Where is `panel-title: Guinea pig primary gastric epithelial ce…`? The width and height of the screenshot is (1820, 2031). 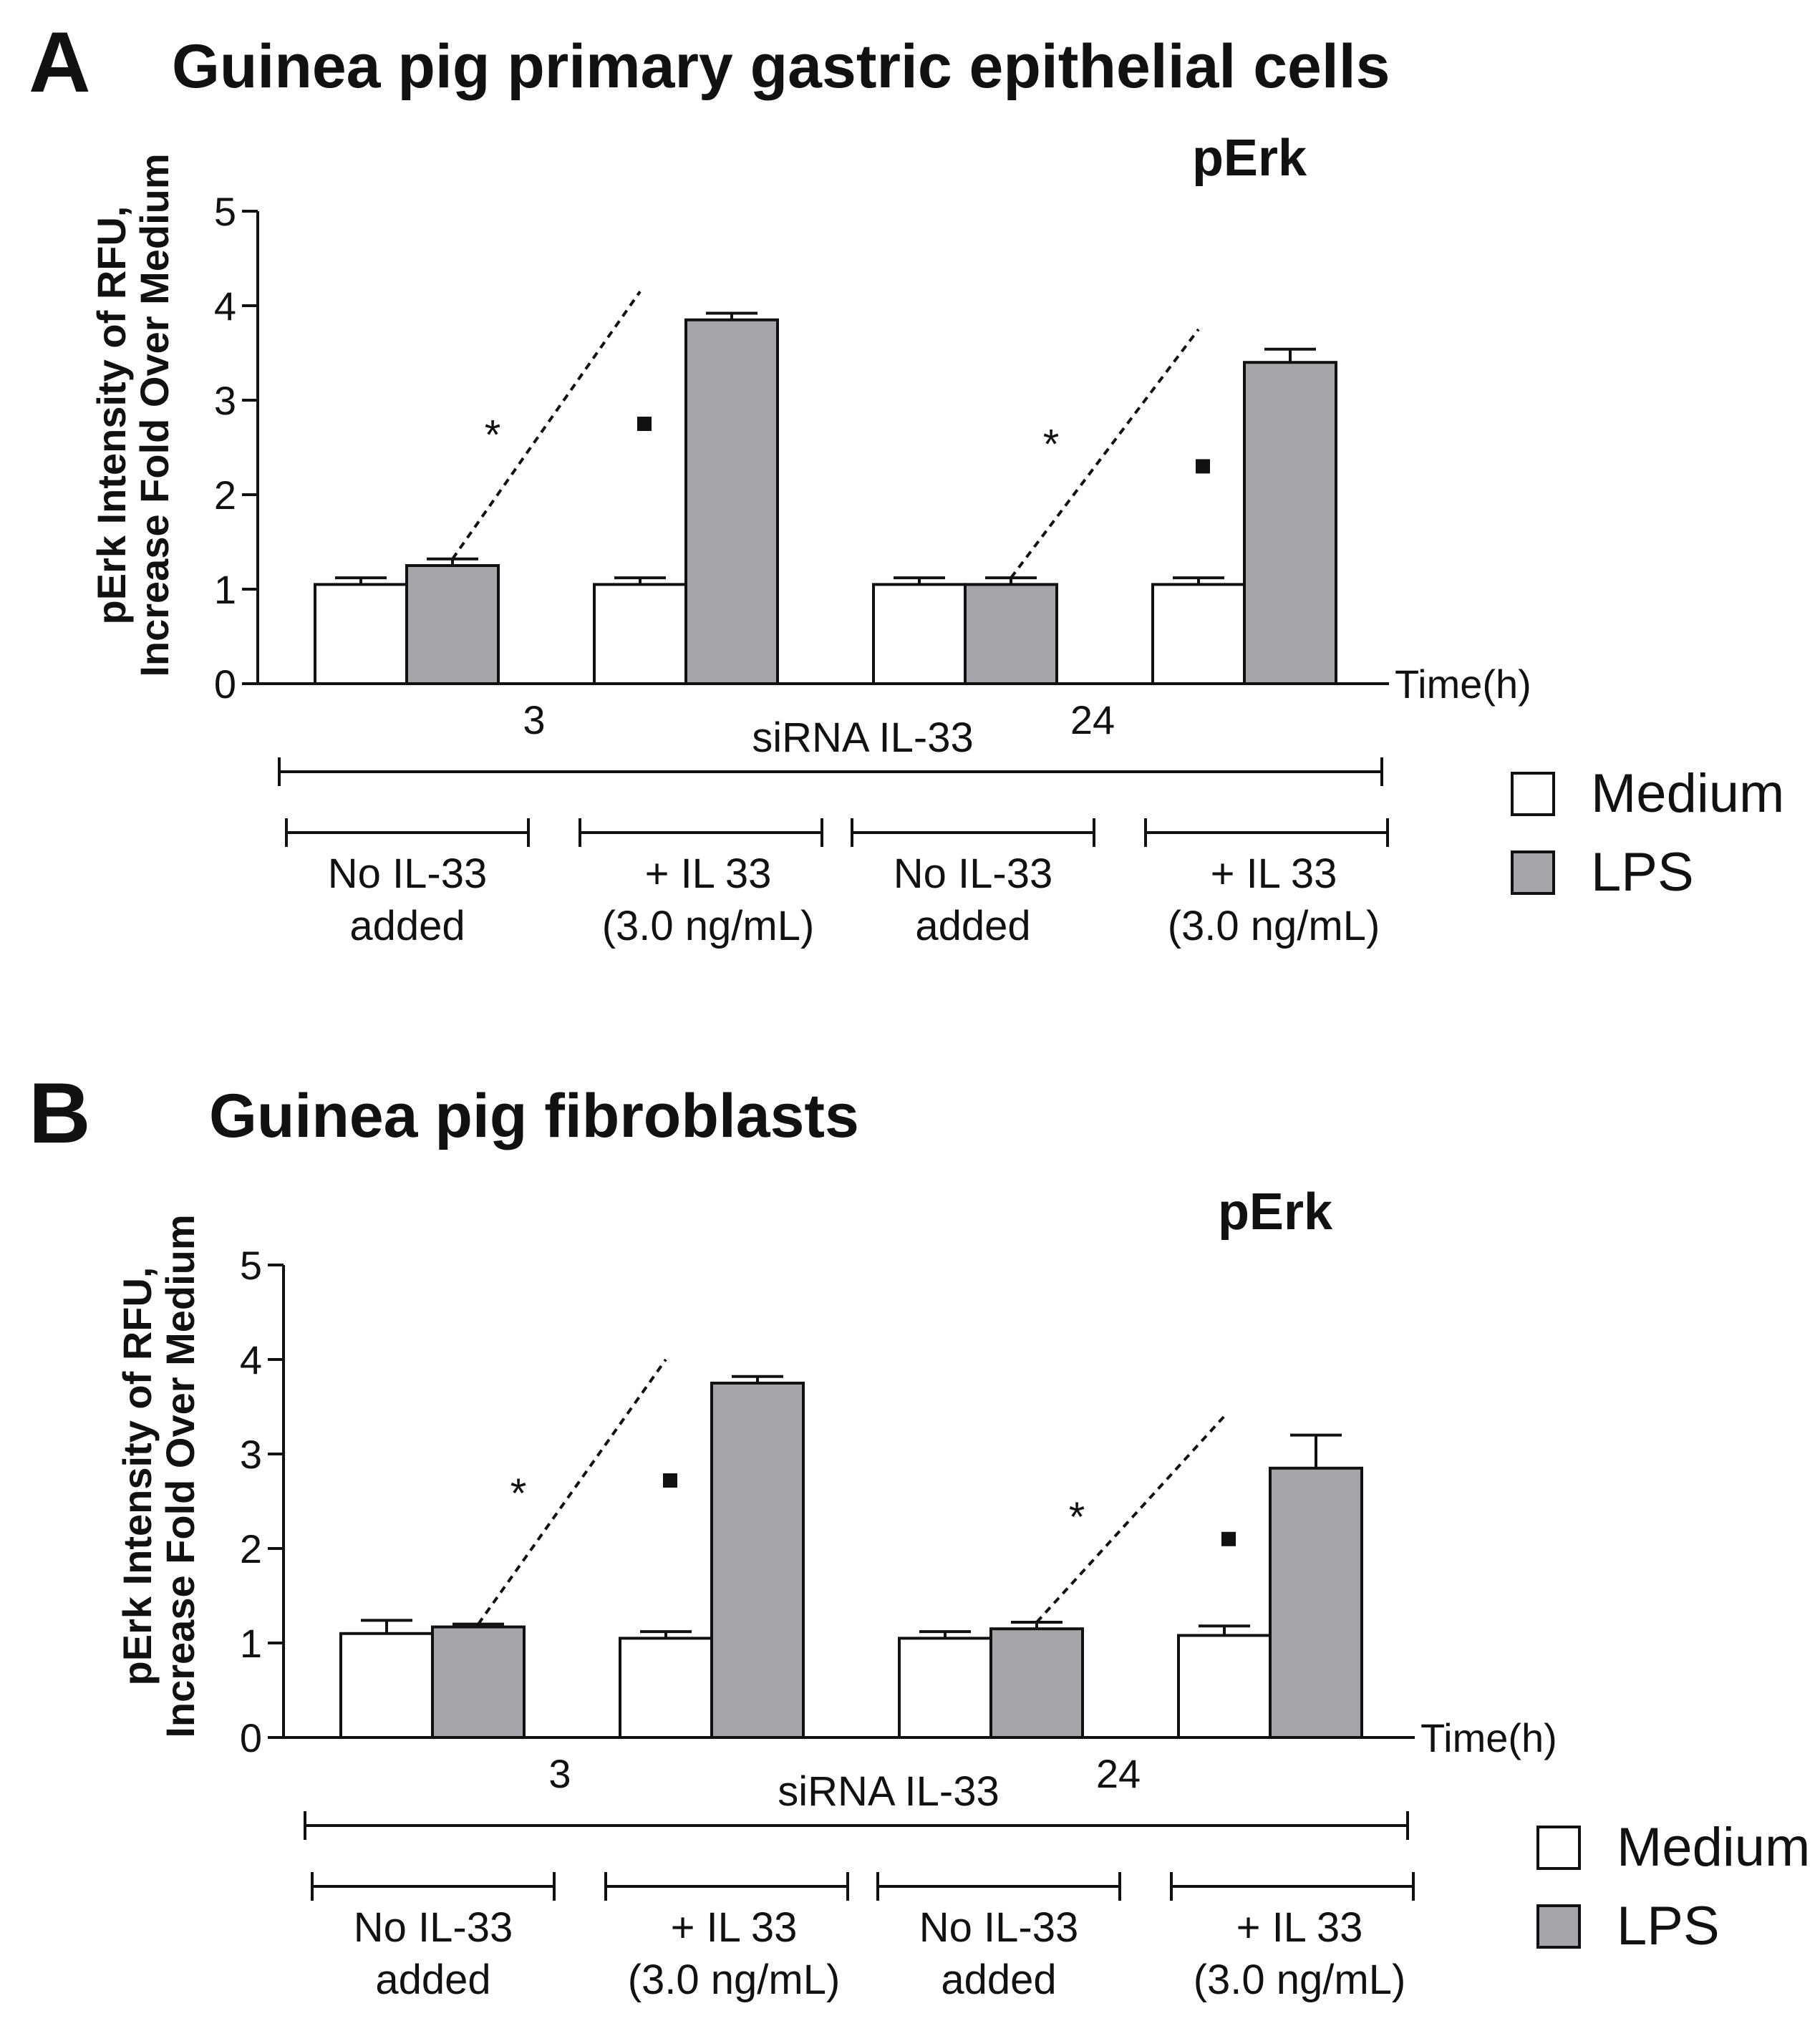
panel-title: Guinea pig primary gastric epithelial ce… is located at coordinates (781, 66).